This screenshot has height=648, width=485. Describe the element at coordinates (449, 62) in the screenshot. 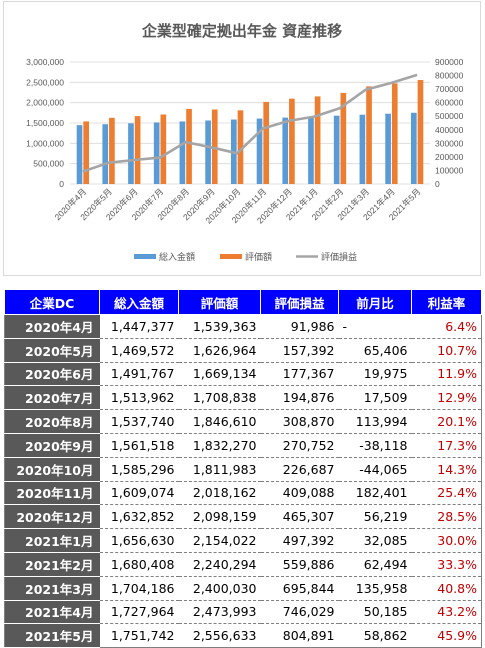

I see `y-right-tick-label: 900000` at that location.